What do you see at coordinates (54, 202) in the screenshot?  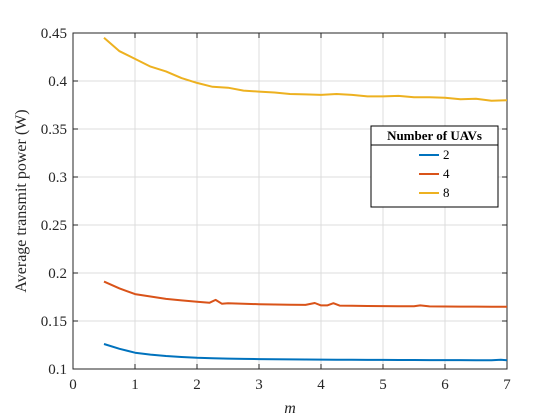 I see `y-tick-labels: 0.1 0.15 0.2 0.25 0.3 0.35 0.4 0.45` at bounding box center [54, 202].